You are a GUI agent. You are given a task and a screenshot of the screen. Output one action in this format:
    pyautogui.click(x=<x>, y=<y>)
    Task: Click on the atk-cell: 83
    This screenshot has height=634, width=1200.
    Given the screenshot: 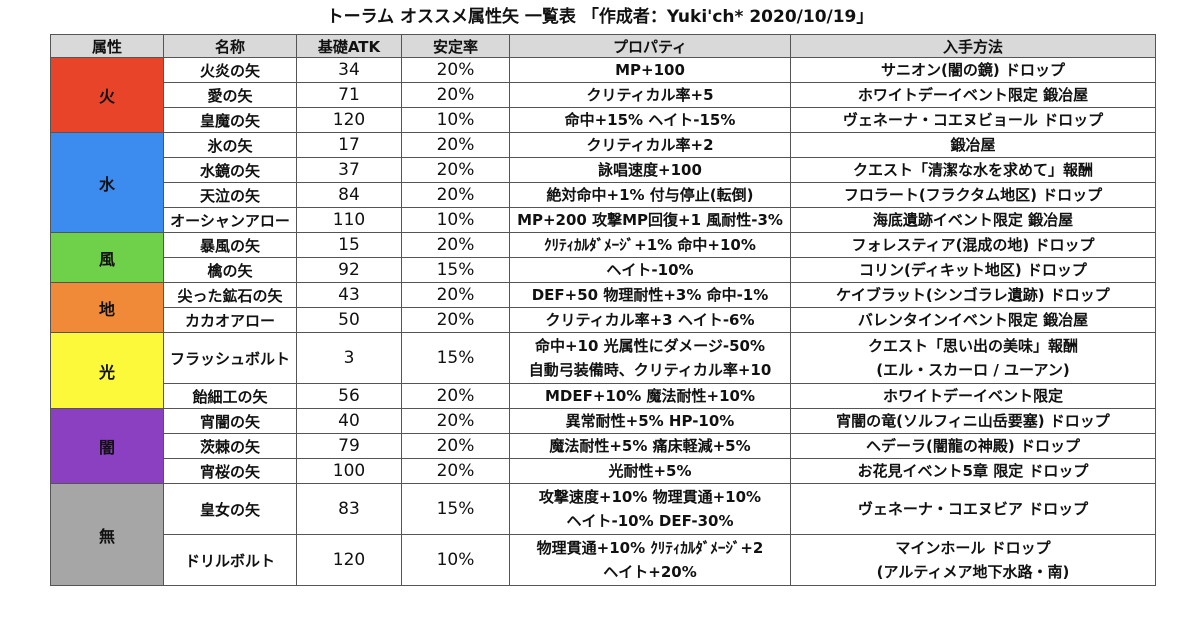 What is the action you would take?
    pyautogui.click(x=349, y=509)
    